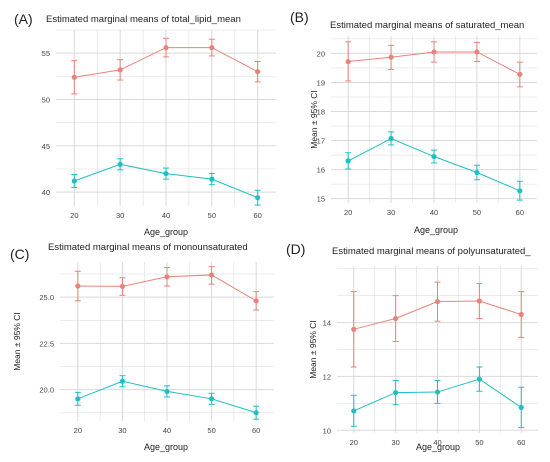 This screenshot has width=550, height=462. What do you see at coordinates (46, 343) in the screenshot?
I see `y-tick-label: 22.5` at bounding box center [46, 343].